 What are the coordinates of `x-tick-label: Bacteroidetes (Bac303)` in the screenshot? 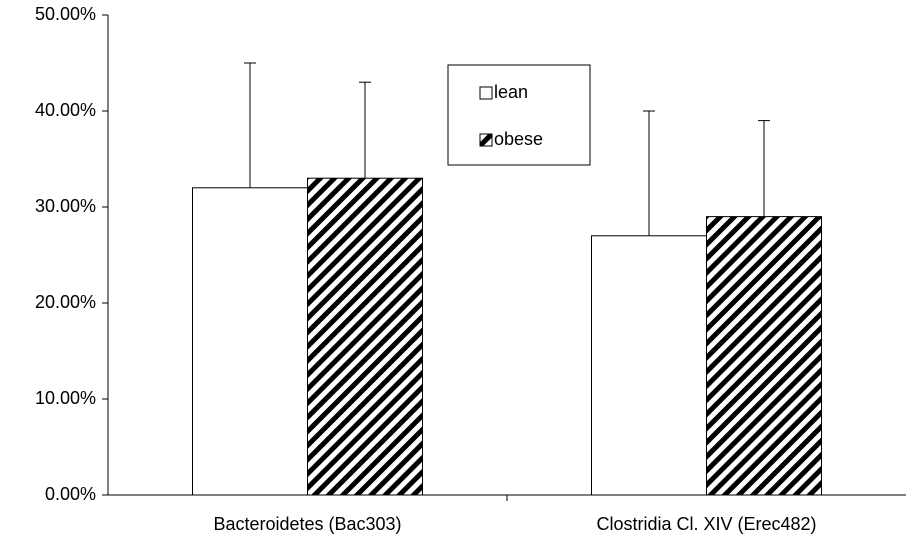 It's located at (307, 524).